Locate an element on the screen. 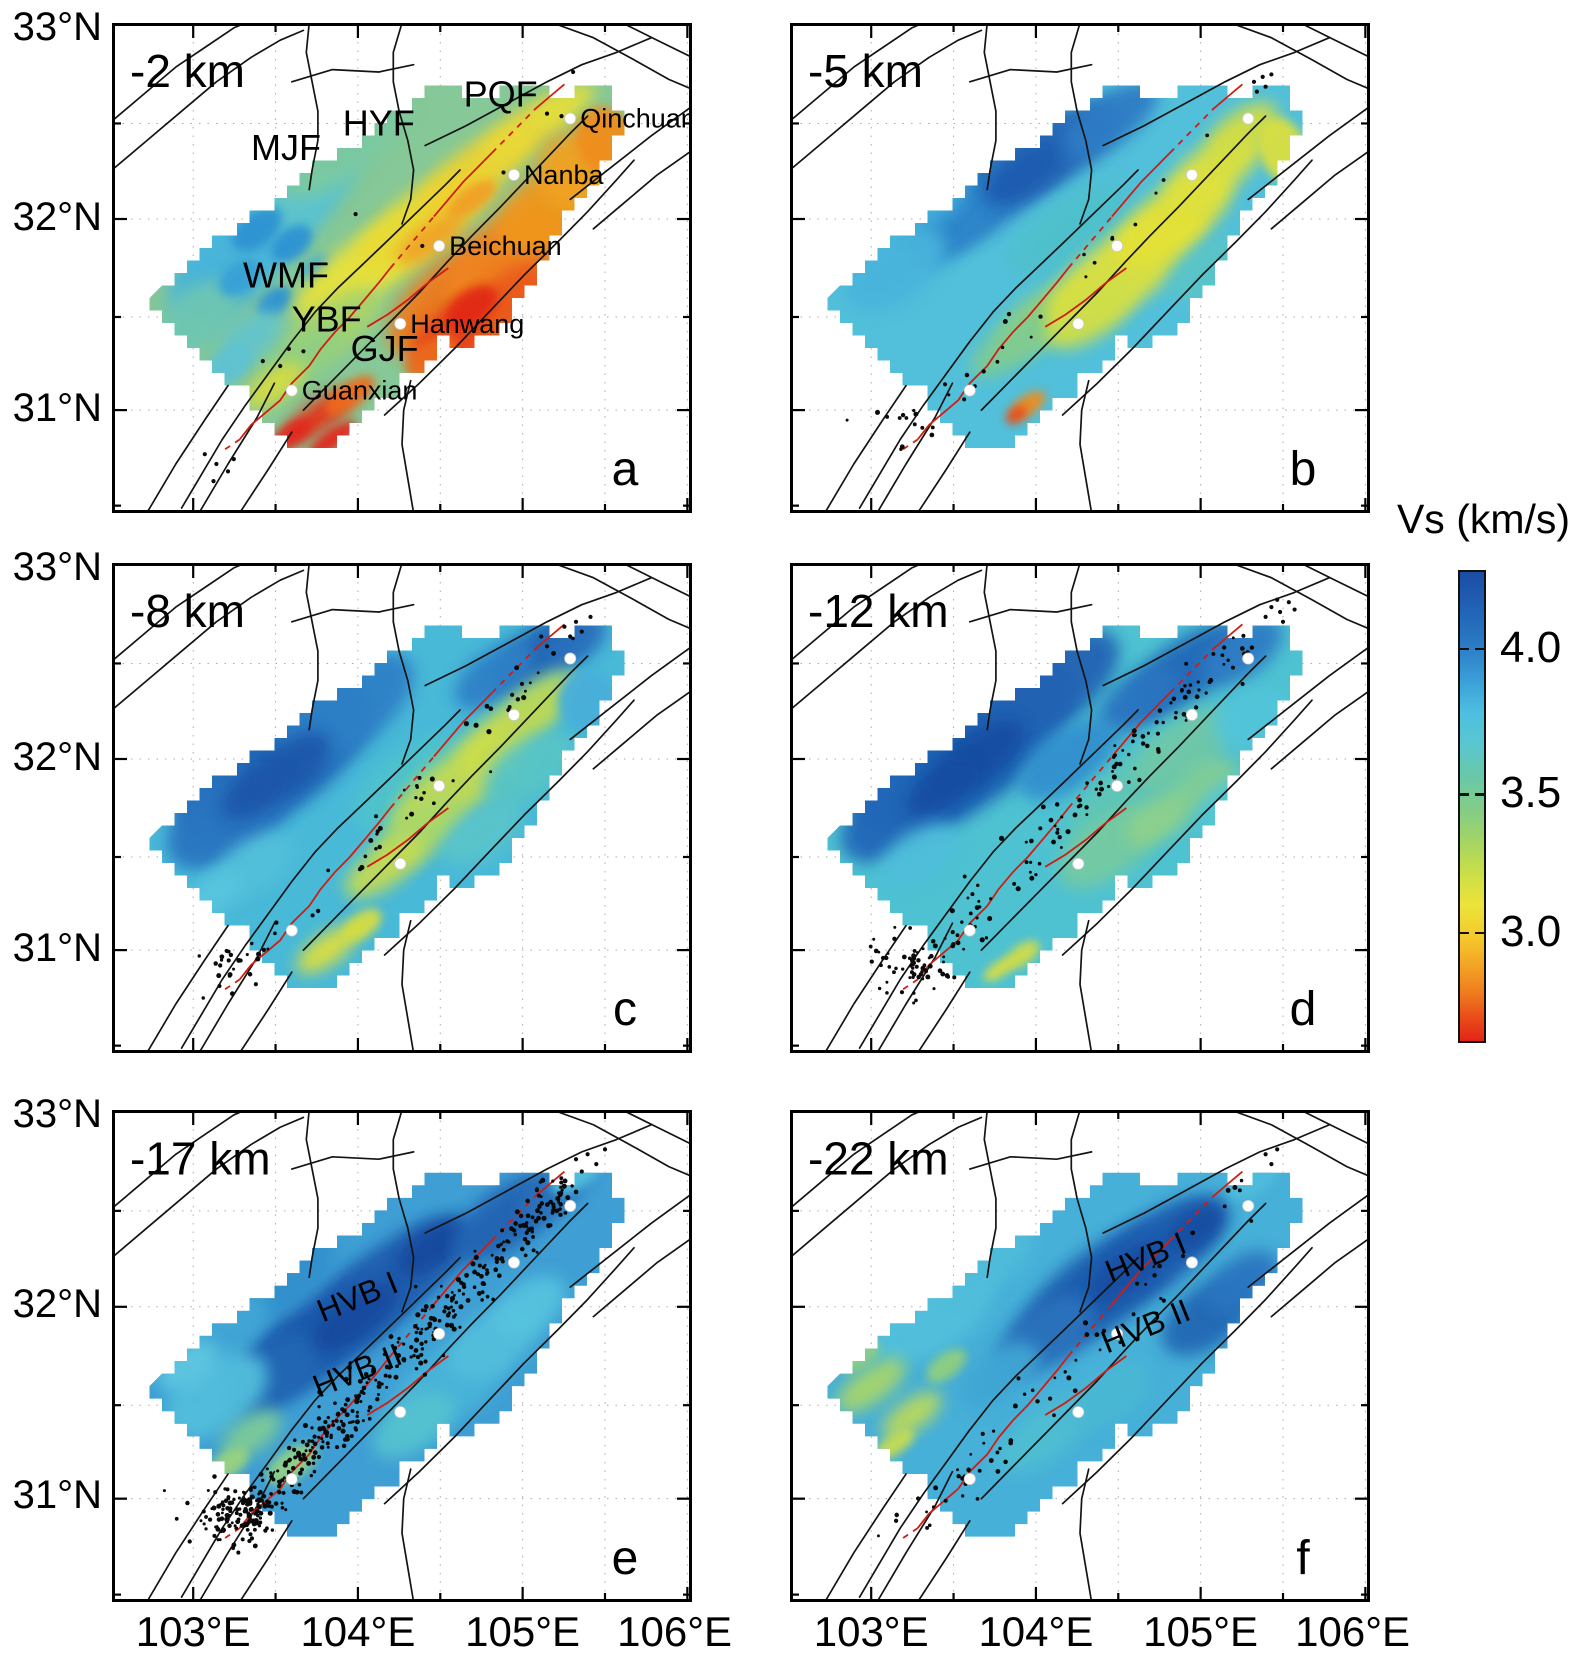 The image size is (1577, 1668). depth-label-f: -22 km is located at coordinates (878, 1158).